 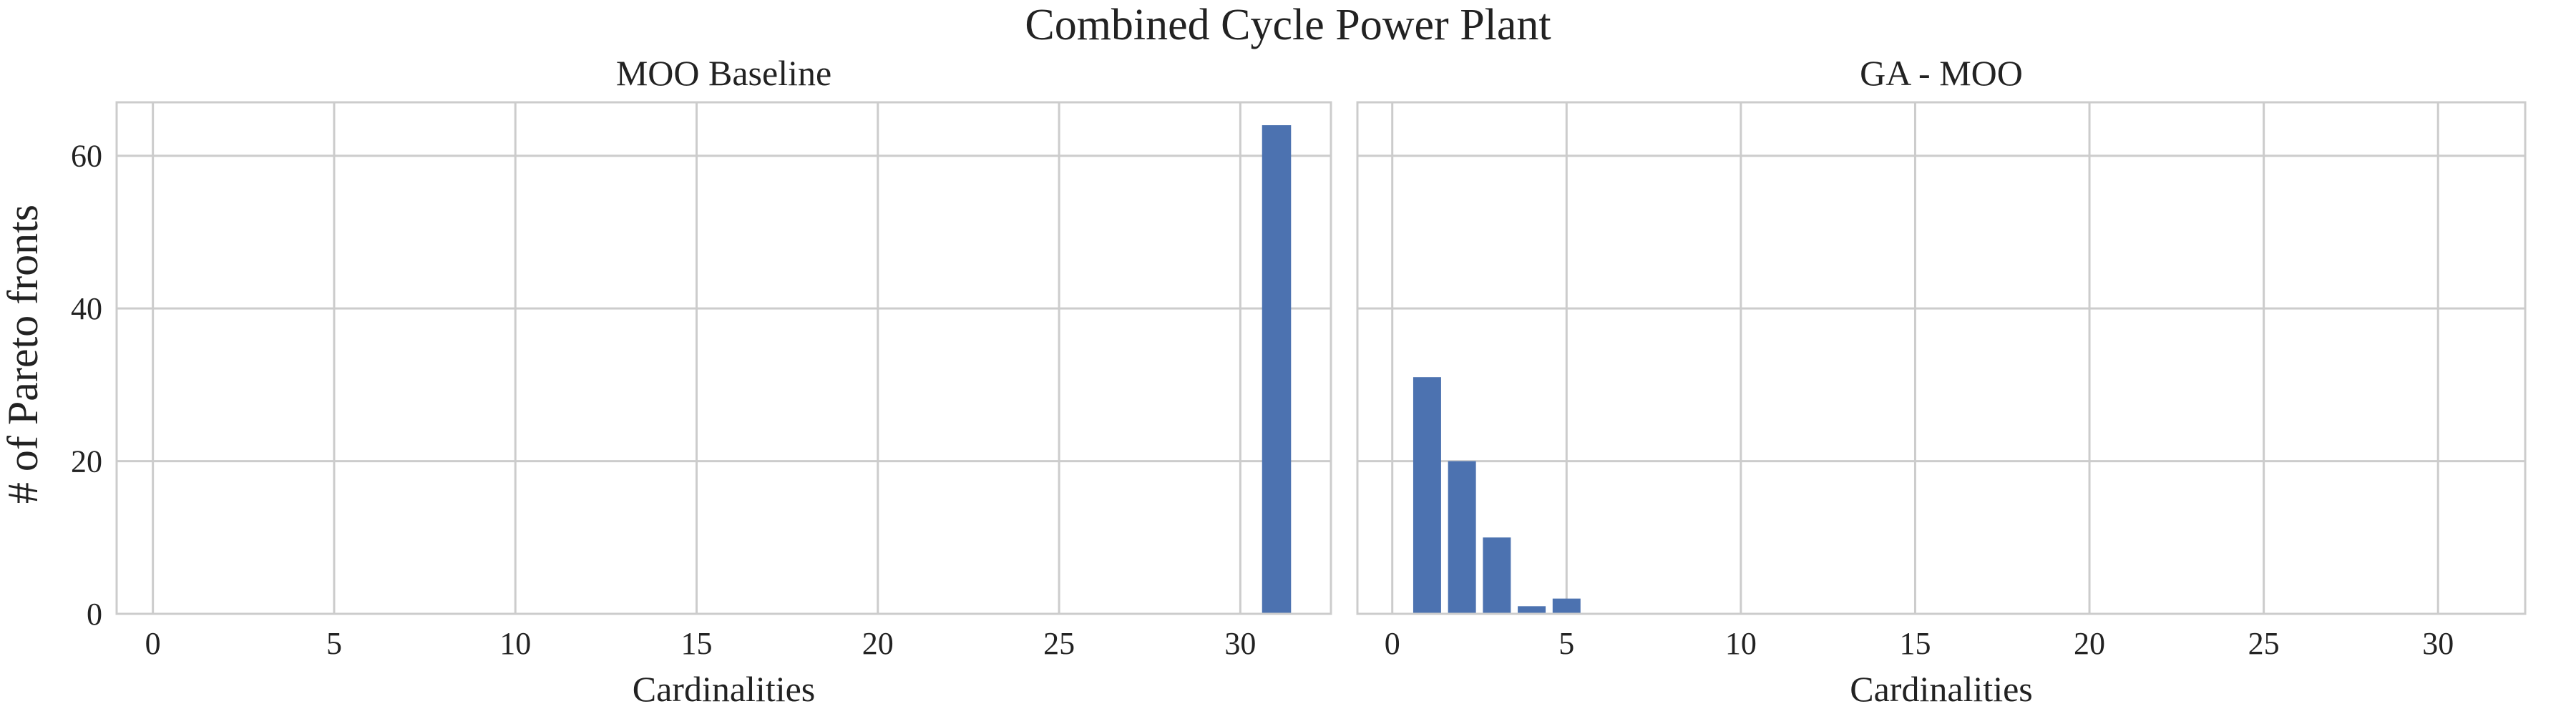 What do you see at coordinates (1941, 73) in the screenshot?
I see `panel-title: GA - MOO` at bounding box center [1941, 73].